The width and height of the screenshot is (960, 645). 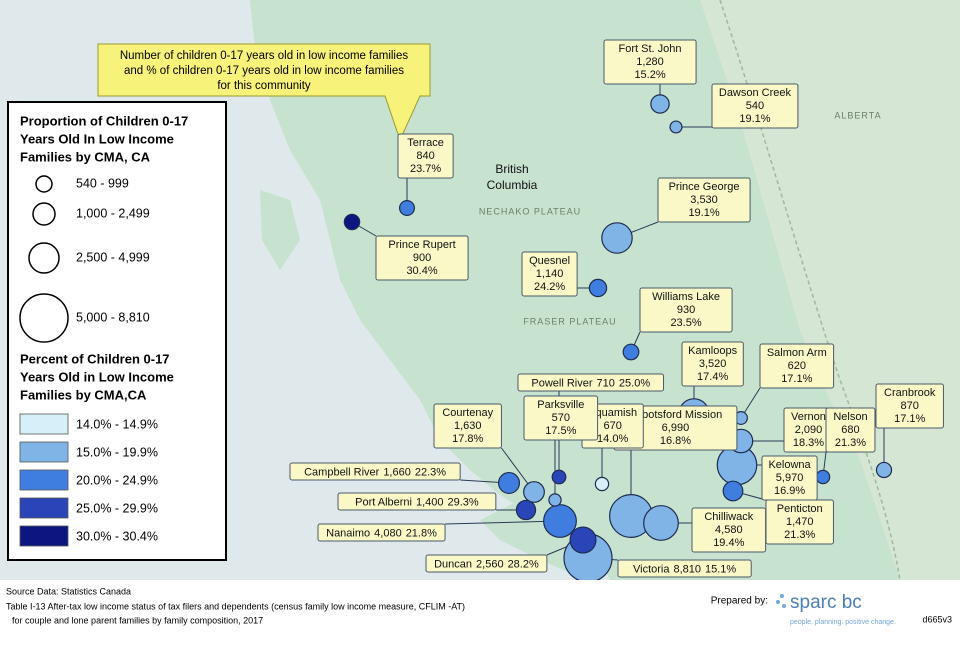 What do you see at coordinates (117, 536) in the screenshot?
I see `legend-color-label: 30.0% - 30.4%` at bounding box center [117, 536].